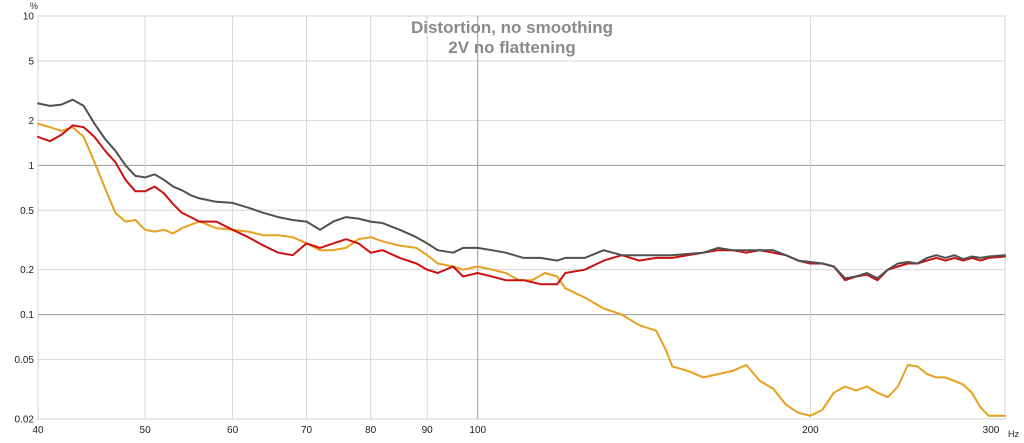 This screenshot has width=1024, height=443. Describe the element at coordinates (512, 47) in the screenshot. I see `chart-subtitle: 2V no flattening` at that location.